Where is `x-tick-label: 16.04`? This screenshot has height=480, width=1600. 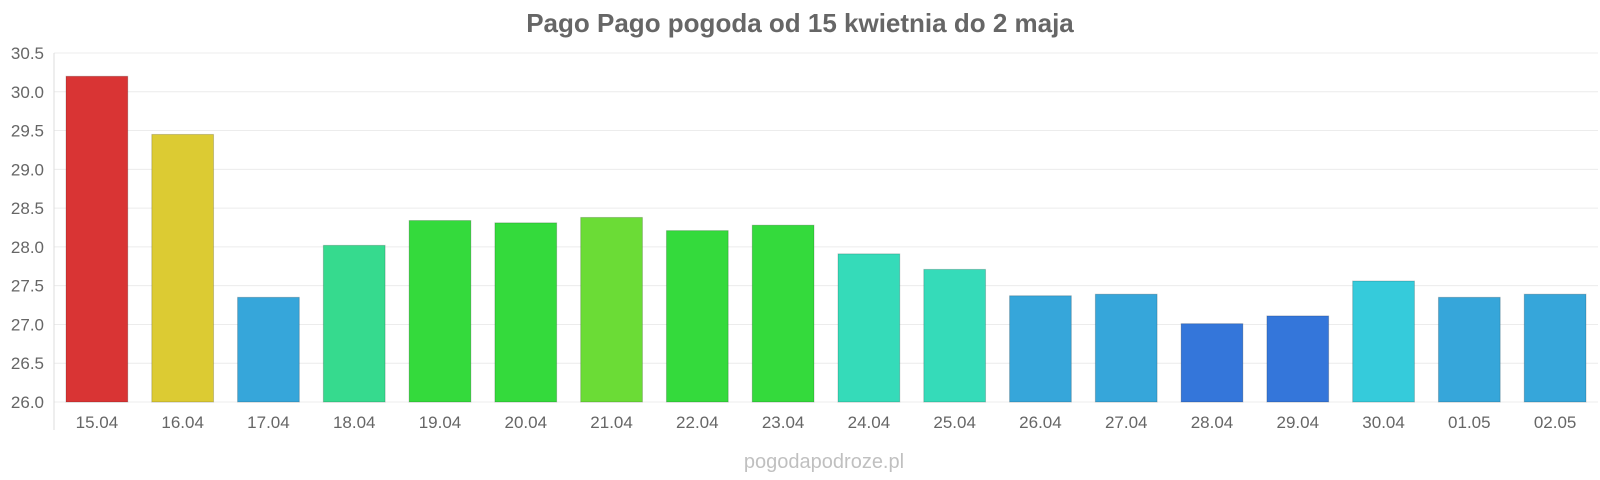
x-tick-label: 16.04 is located at coordinates (182, 422).